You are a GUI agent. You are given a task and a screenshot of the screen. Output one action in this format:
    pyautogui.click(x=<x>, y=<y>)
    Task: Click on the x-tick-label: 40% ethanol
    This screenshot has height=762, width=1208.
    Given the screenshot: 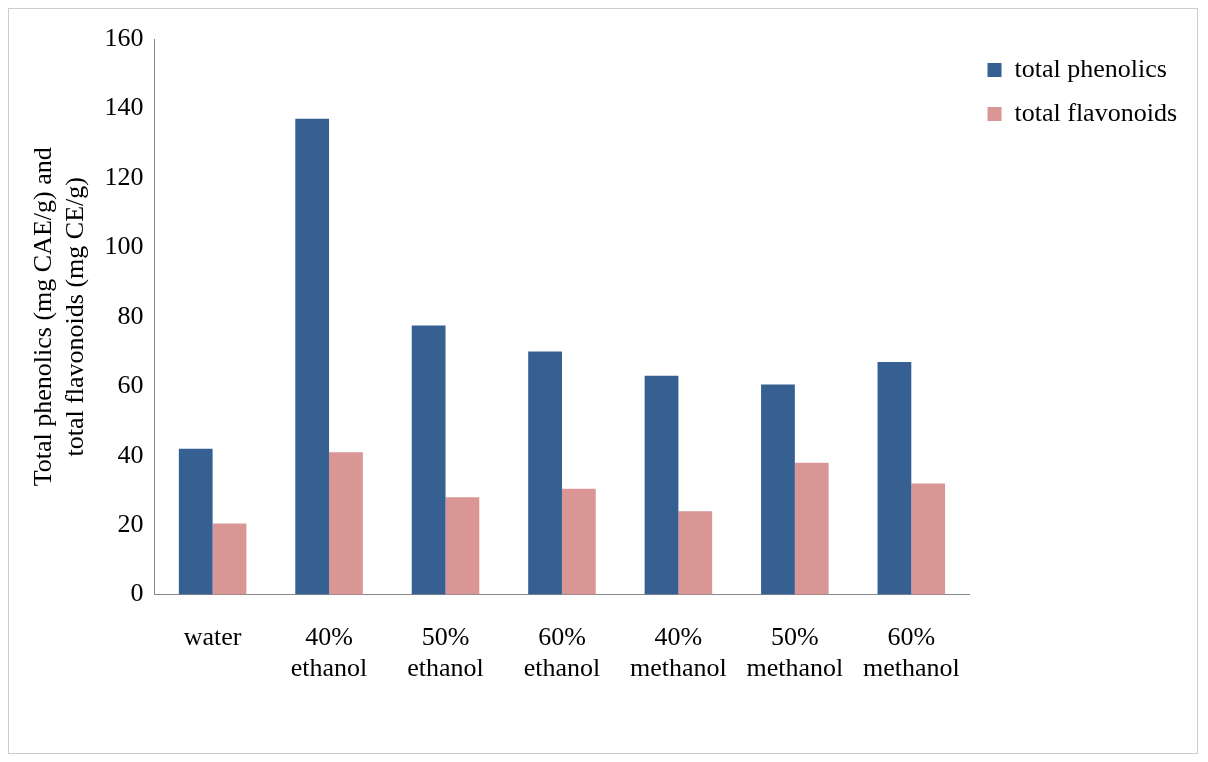 What is the action you would take?
    pyautogui.click(x=329, y=652)
    